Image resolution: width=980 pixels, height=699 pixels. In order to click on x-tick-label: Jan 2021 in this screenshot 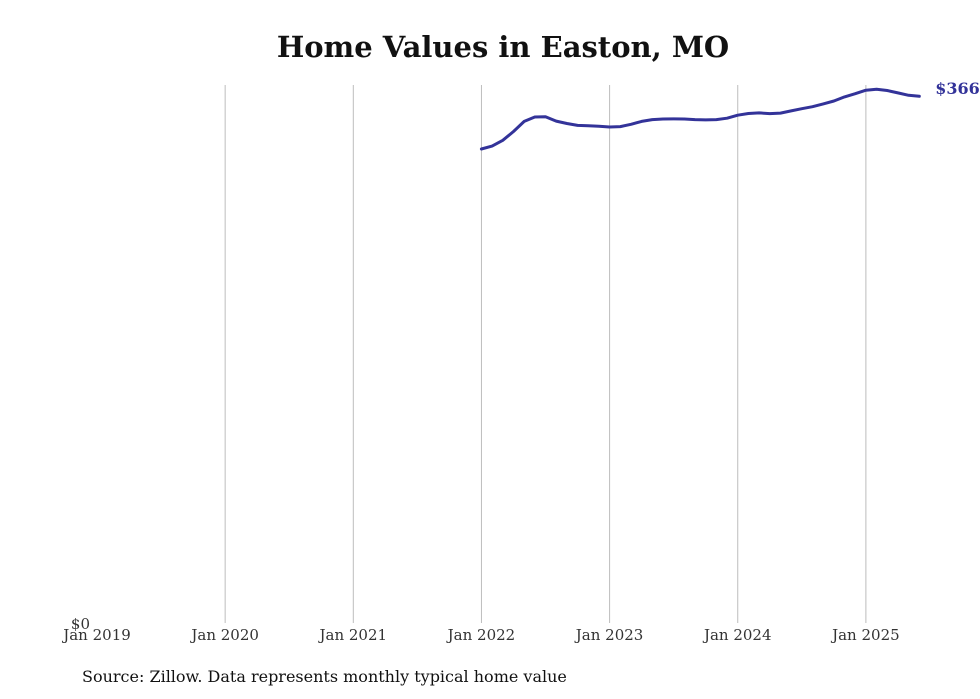, I will do `click(353, 635)`.